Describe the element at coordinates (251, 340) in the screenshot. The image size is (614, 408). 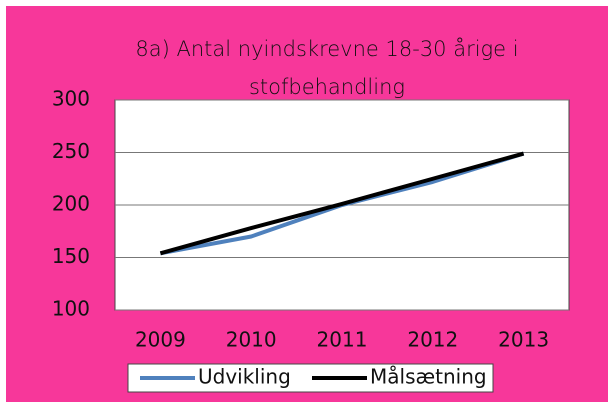
I see `x-tick-label: 2010` at that location.